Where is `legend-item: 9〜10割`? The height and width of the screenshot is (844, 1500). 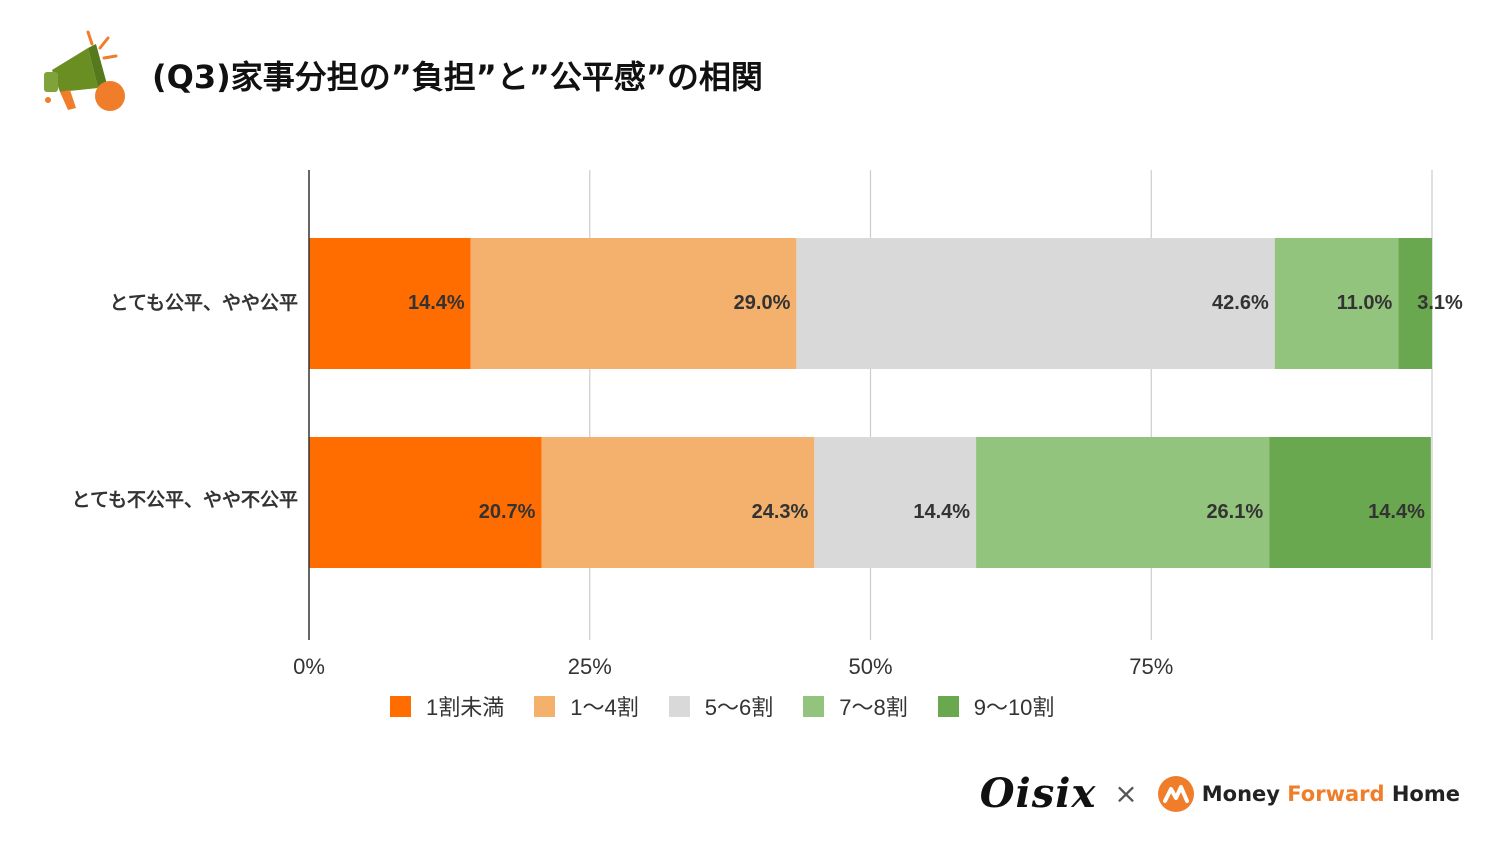
legend-item: 9〜10割 is located at coordinates (996, 706).